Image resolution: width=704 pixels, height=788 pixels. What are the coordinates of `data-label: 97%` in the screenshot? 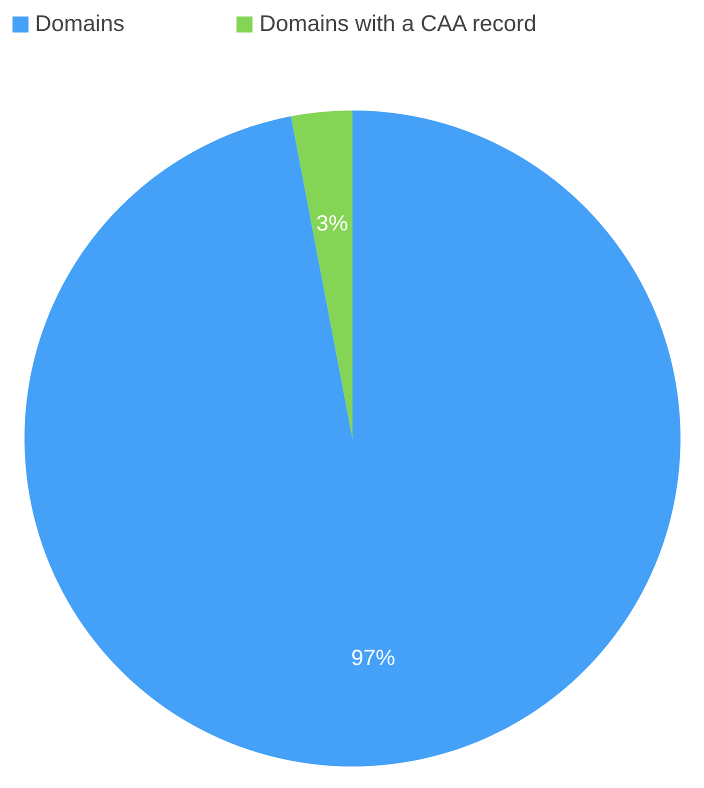 It's located at (373, 657).